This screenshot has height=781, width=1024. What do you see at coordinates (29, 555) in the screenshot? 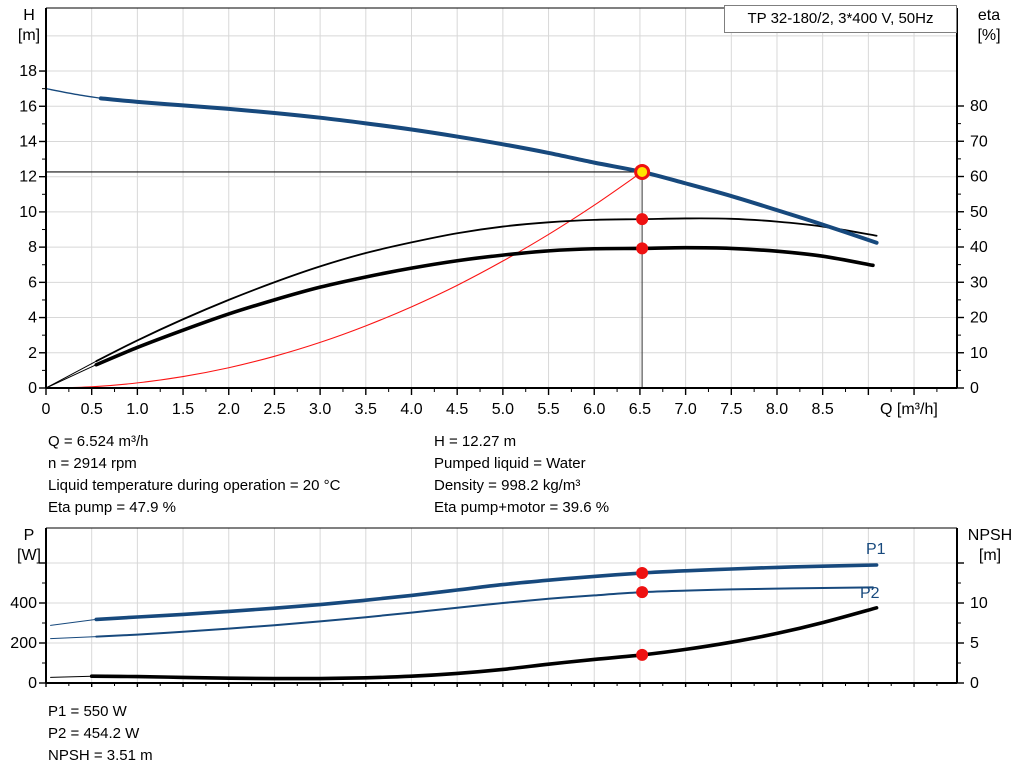
I see `p-axis-label-line2: [W]` at bounding box center [29, 555].